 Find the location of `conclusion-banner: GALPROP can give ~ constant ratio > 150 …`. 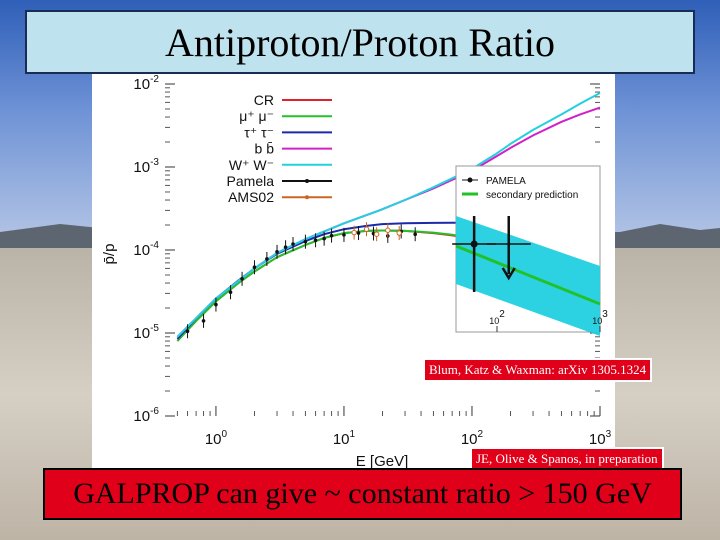

conclusion-banner: GALPROP can give ~ constant ratio > 150 … is located at coordinates (362, 494).